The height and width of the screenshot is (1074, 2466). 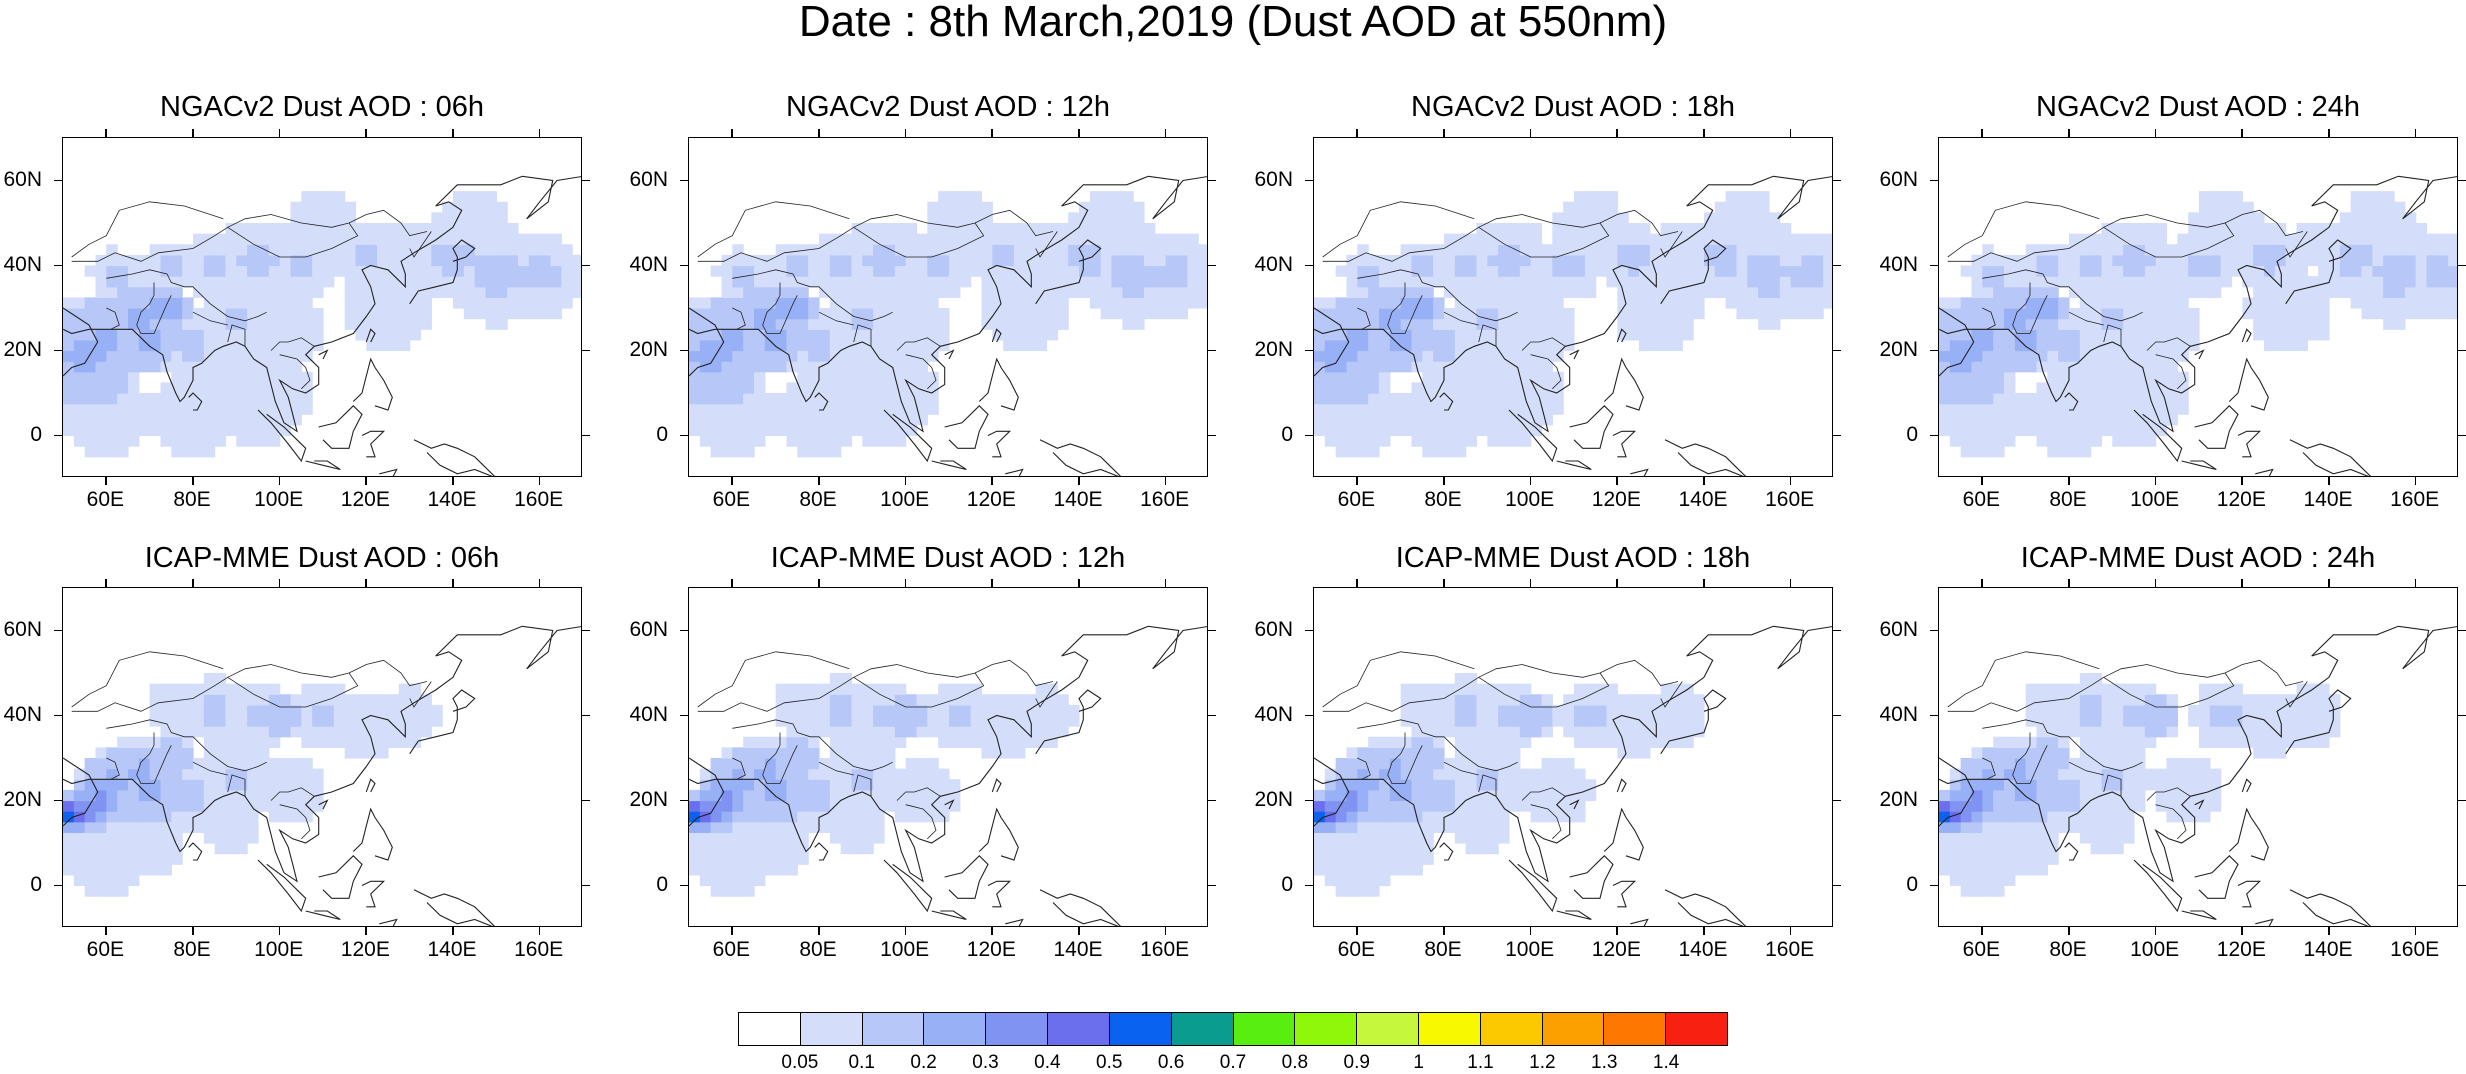 I want to click on country-border, so click(x=918, y=344).